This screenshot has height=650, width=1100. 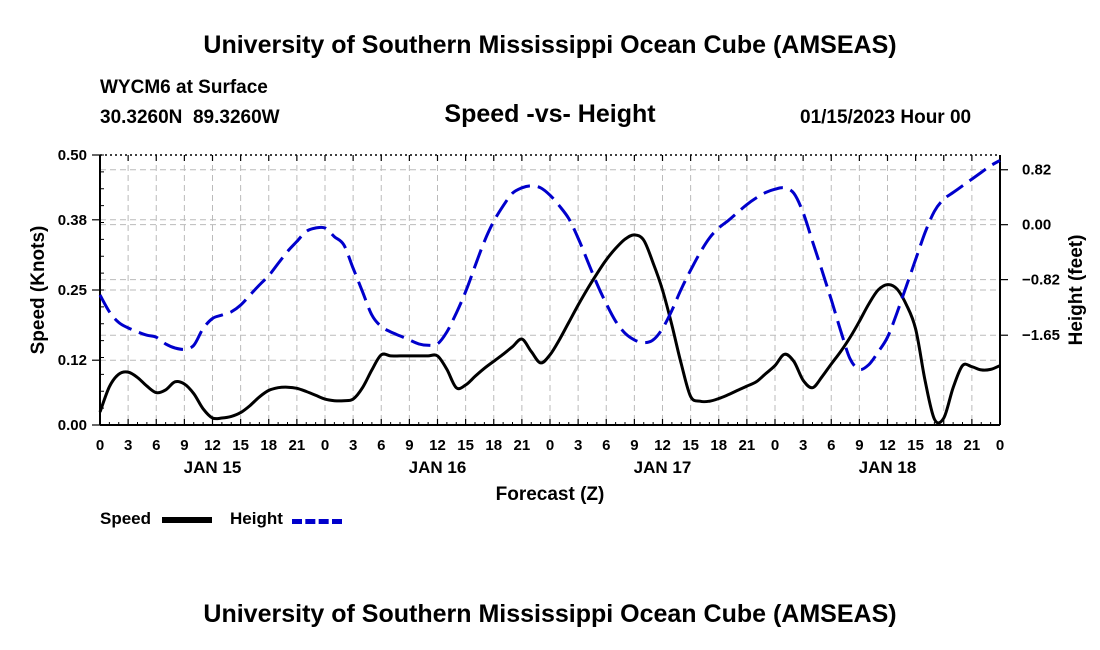 I want to click on legend-height-label: Height, so click(x=256, y=518).